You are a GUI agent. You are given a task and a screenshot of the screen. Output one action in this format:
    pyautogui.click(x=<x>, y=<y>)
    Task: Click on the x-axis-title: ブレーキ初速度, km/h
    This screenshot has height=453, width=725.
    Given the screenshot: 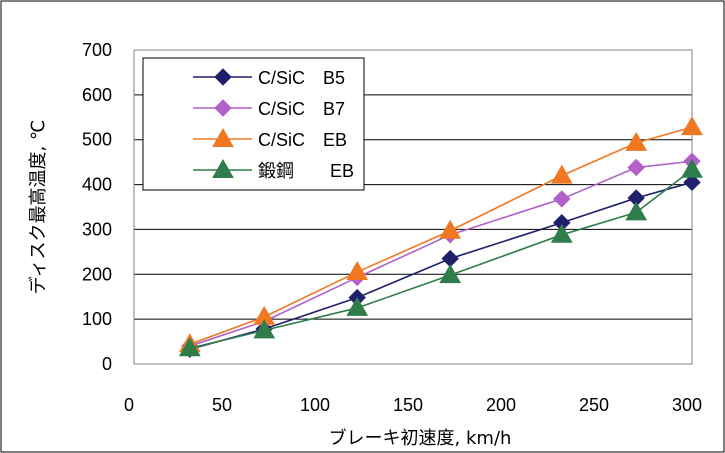 What is the action you would take?
    pyautogui.click(x=420, y=438)
    